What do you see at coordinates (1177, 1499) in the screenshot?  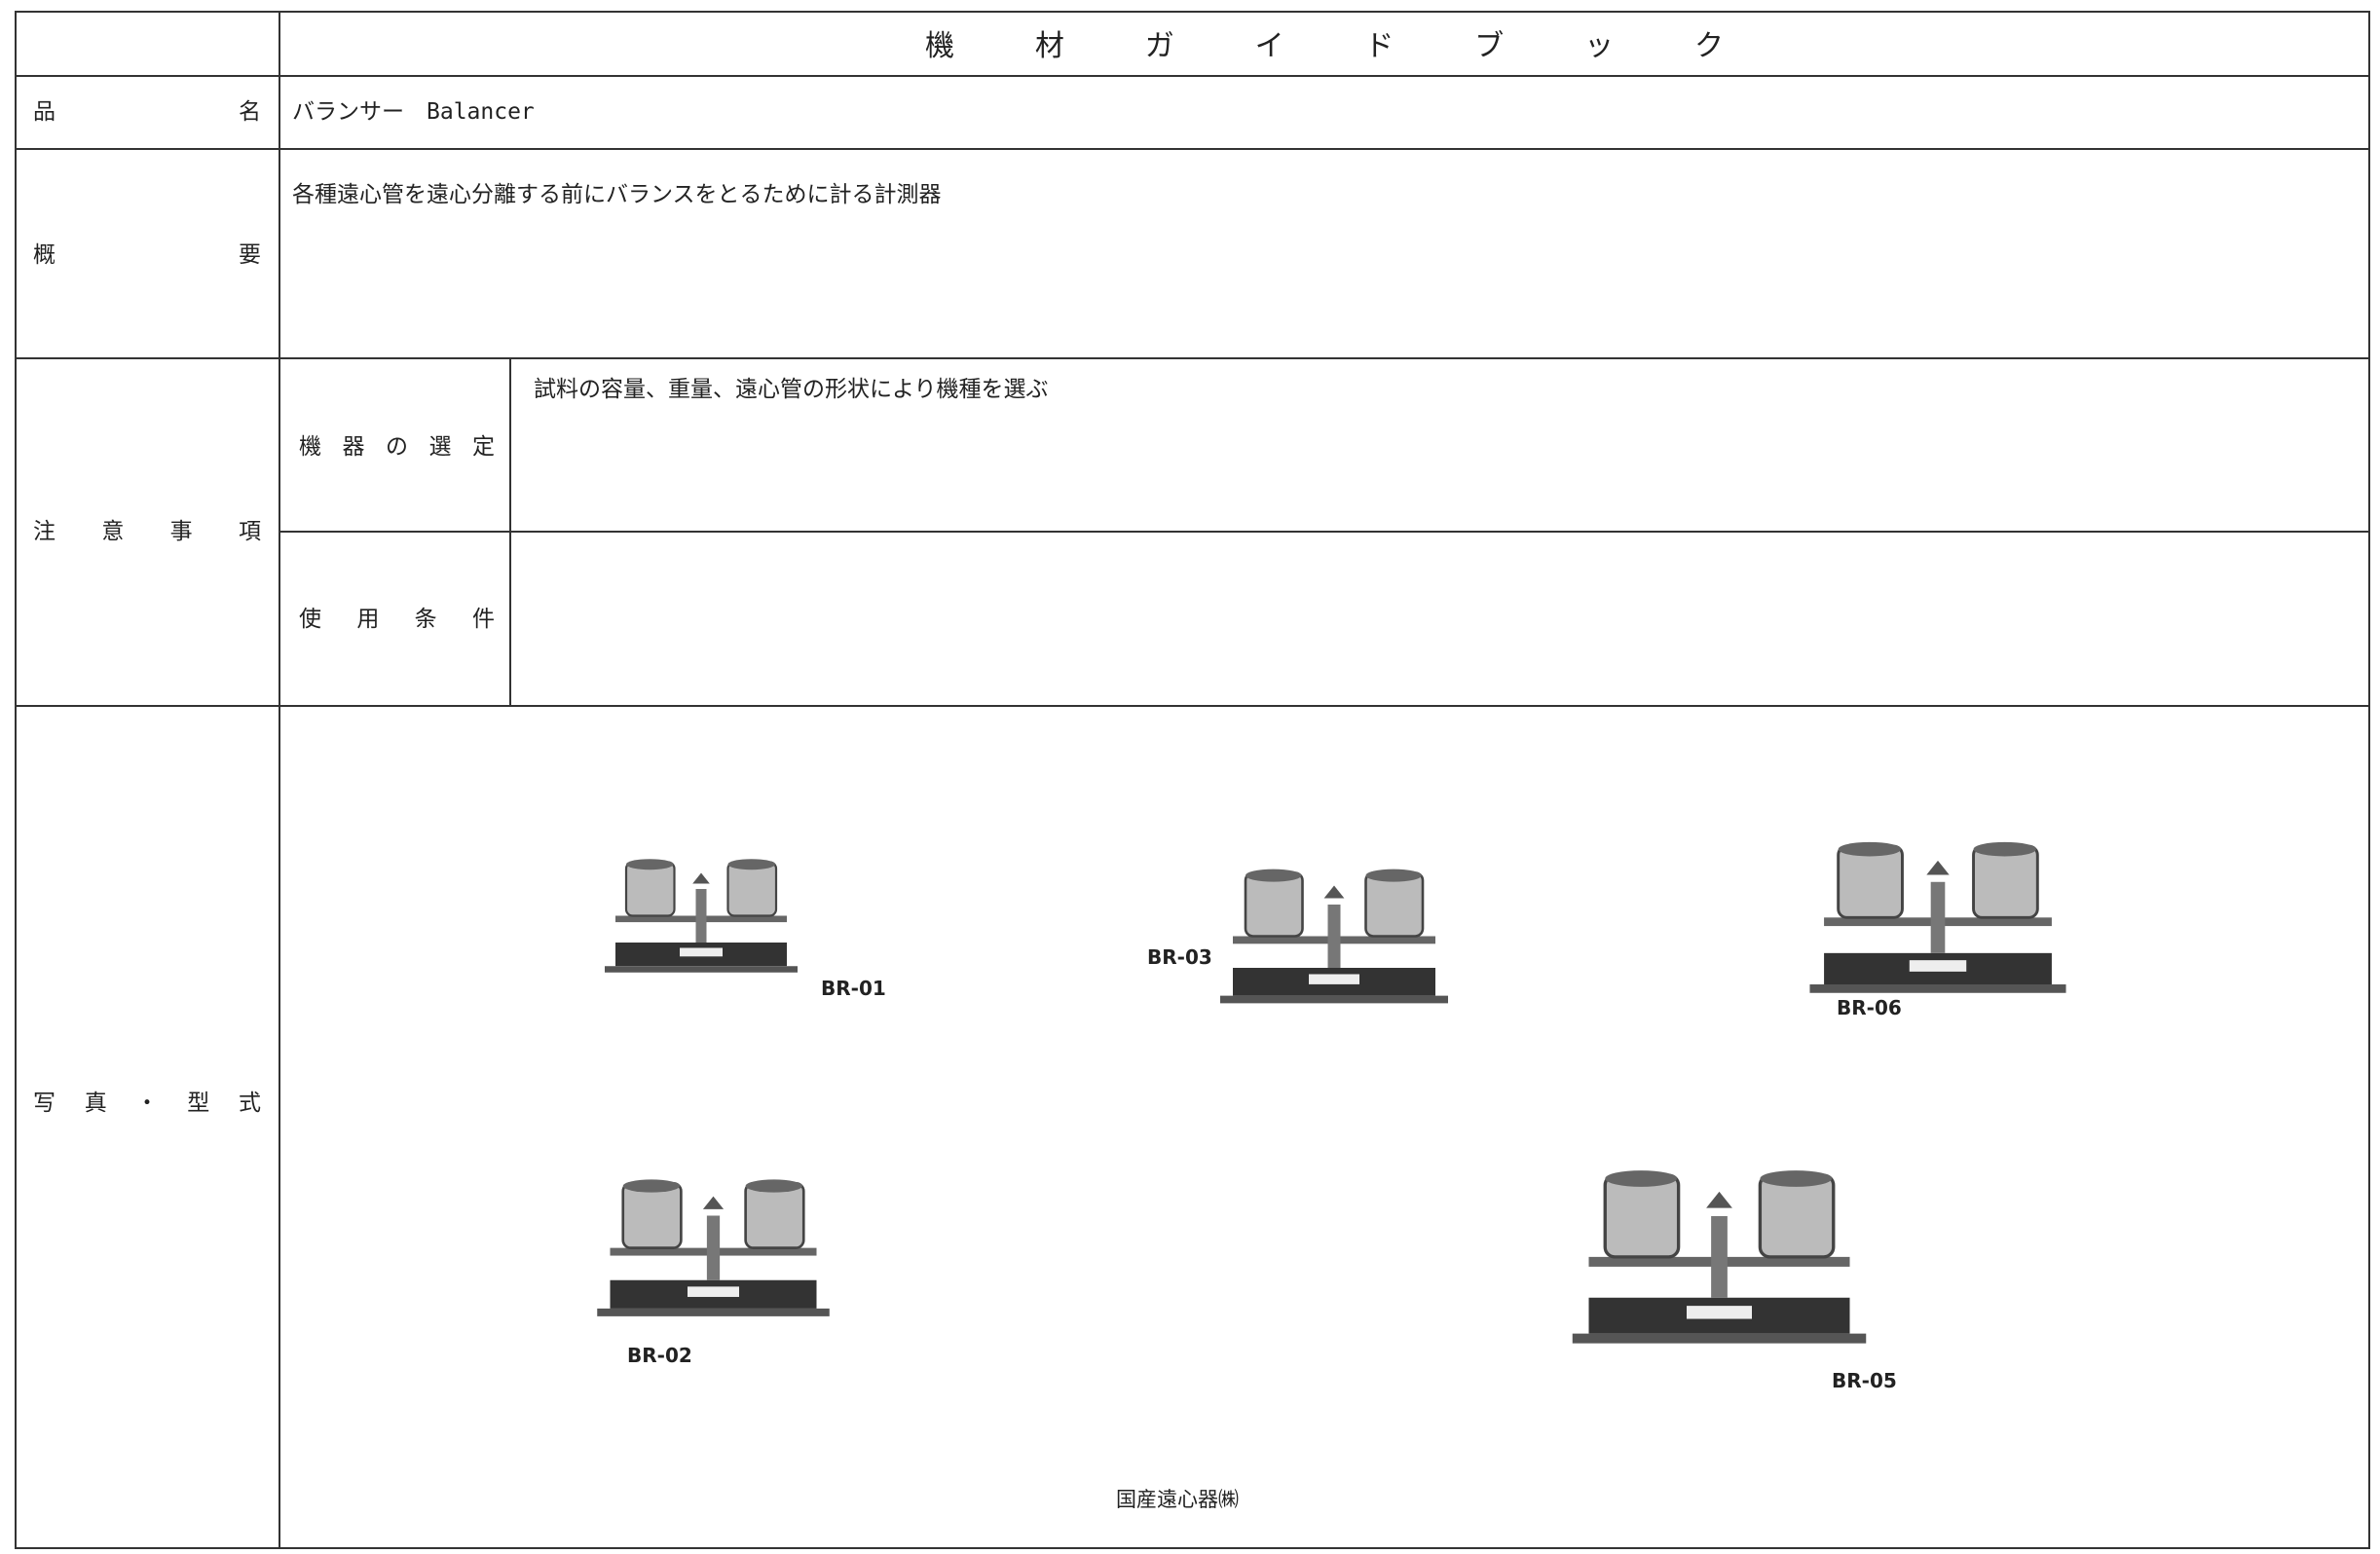 I see `maker: 国産遠心器㈱` at bounding box center [1177, 1499].